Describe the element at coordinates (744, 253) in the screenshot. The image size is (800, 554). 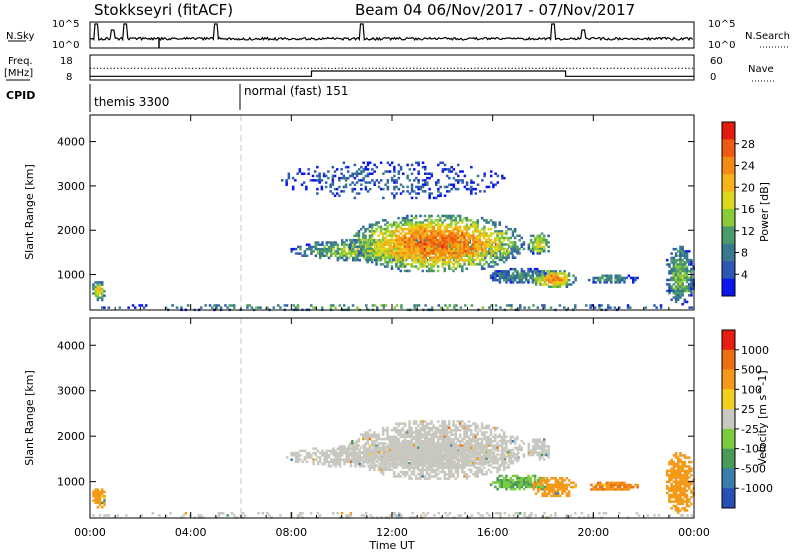
I see `colorbar-tick-label: 8` at that location.